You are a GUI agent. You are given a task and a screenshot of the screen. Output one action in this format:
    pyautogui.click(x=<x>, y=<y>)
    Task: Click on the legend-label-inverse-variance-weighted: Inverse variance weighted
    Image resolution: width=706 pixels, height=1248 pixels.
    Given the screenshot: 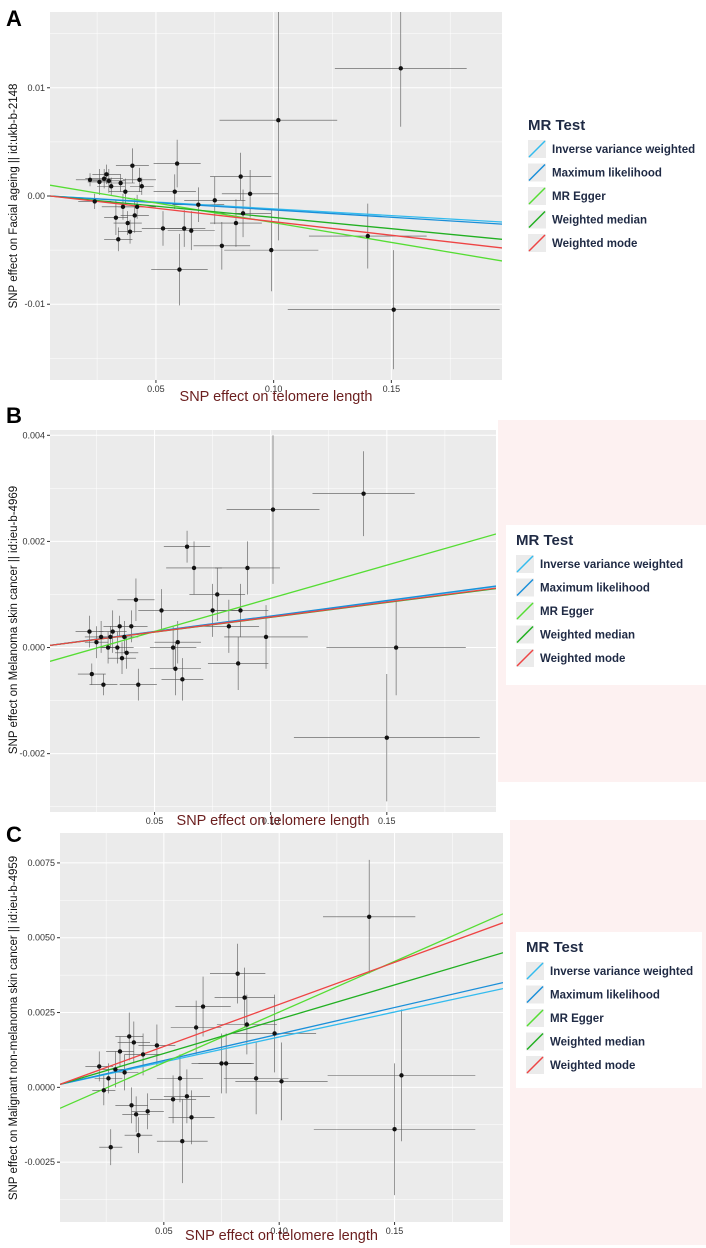 What is the action you would take?
    pyautogui.click(x=623, y=150)
    